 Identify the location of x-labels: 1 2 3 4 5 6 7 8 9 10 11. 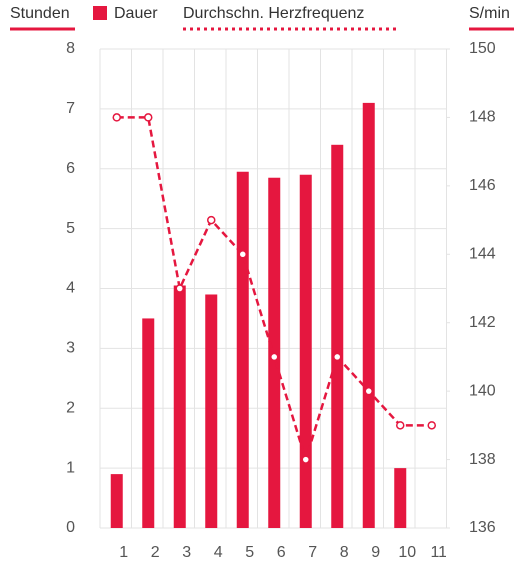
(283, 552).